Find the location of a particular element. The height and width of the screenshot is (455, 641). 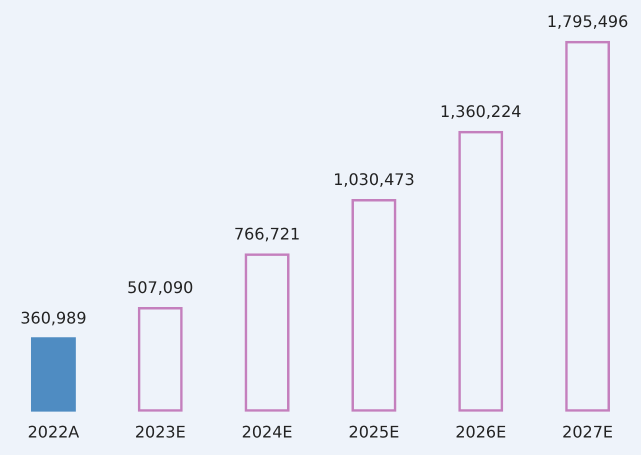

data-label: 1,030,473 is located at coordinates (374, 180).